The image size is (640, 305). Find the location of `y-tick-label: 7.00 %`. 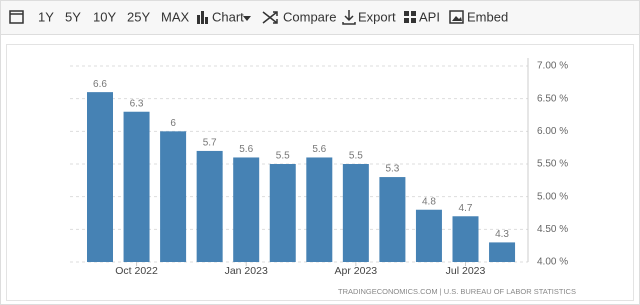

y-tick-label: 7.00 % is located at coordinates (552, 66).